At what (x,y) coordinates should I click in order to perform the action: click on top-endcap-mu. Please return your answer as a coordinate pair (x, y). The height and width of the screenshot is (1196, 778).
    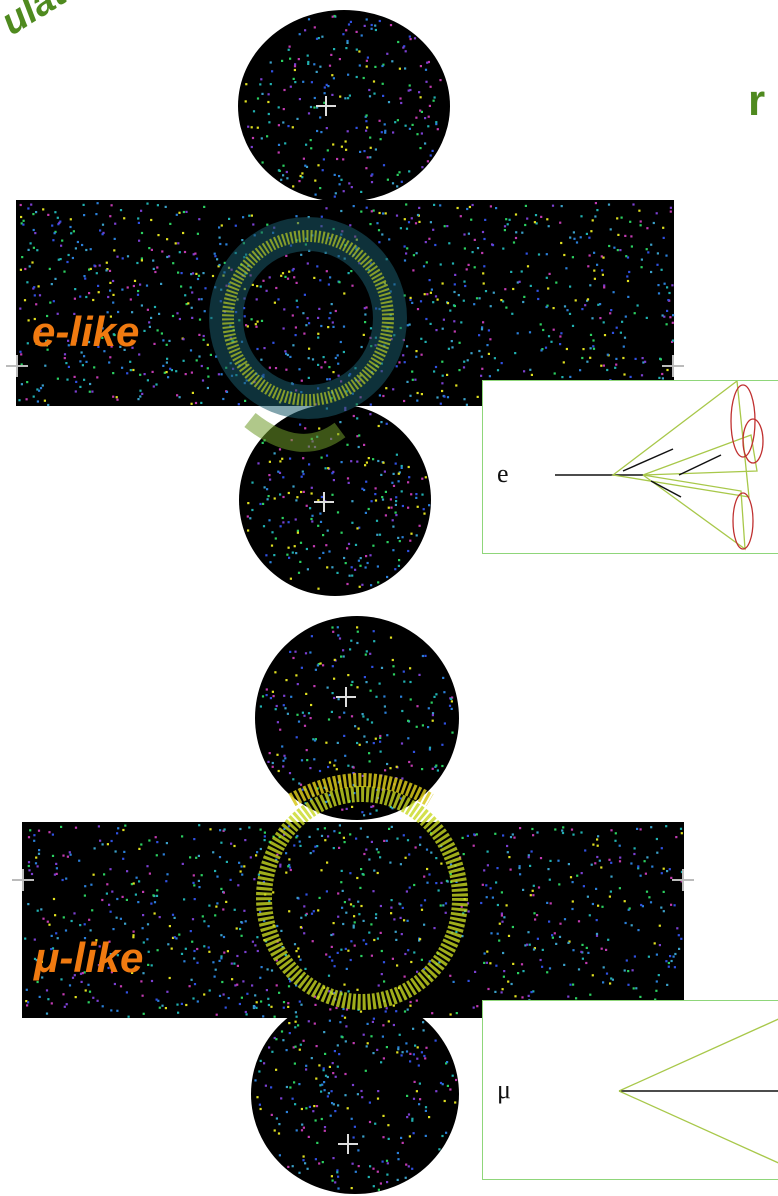
    Looking at the image, I should click on (357, 718).